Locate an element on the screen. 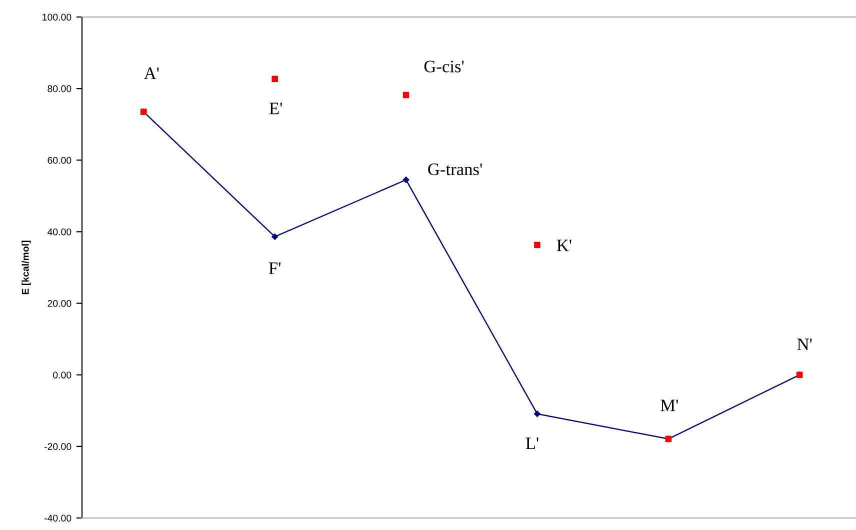 The width and height of the screenshot is (856, 530). data-label: G-trans' is located at coordinates (455, 170).